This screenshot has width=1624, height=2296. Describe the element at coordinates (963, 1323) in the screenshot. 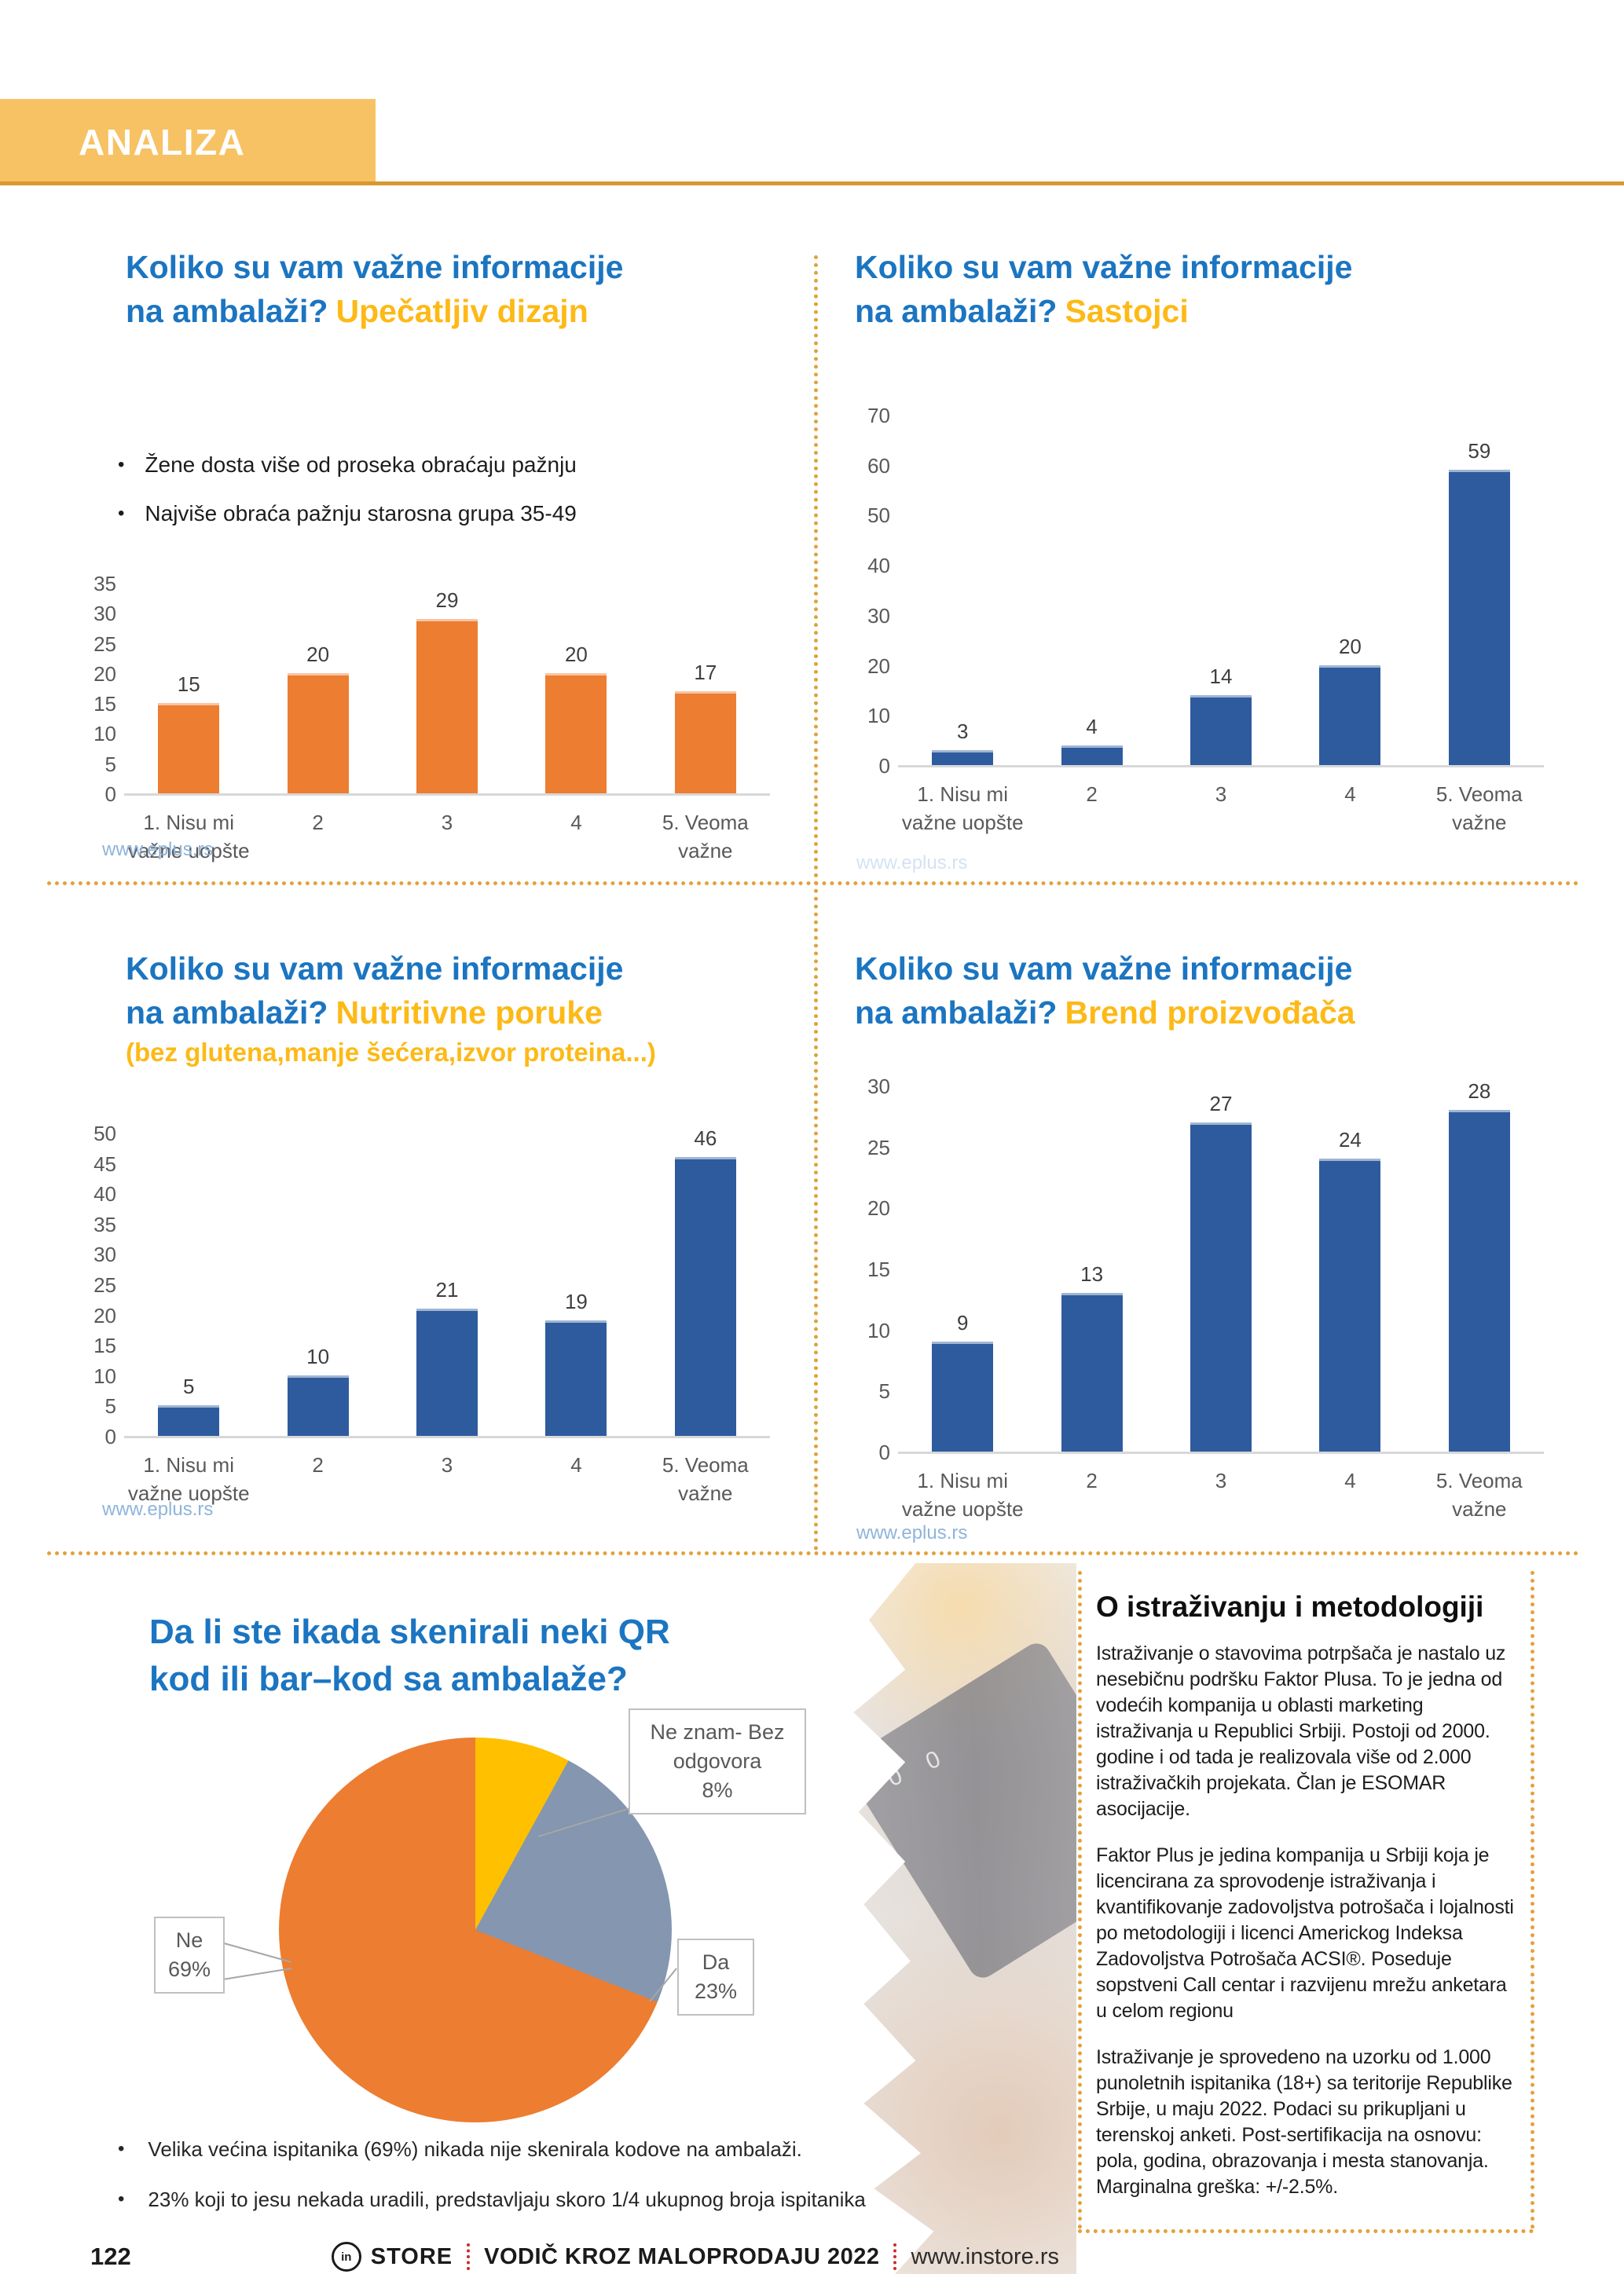

I see `value-label: 9` at that location.